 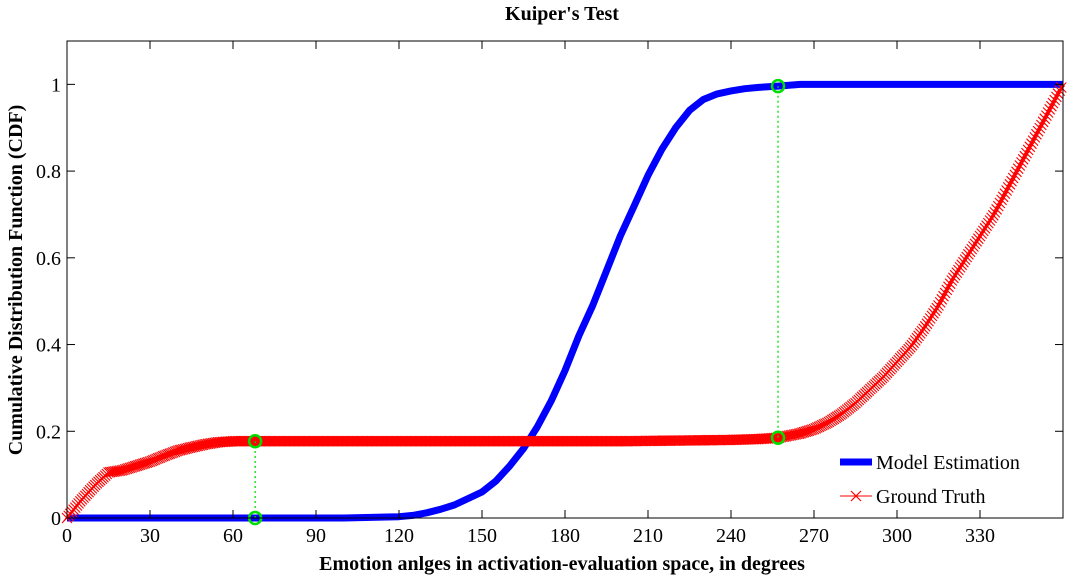 What do you see at coordinates (316, 536) in the screenshot?
I see `x-tick-label: 90` at bounding box center [316, 536].